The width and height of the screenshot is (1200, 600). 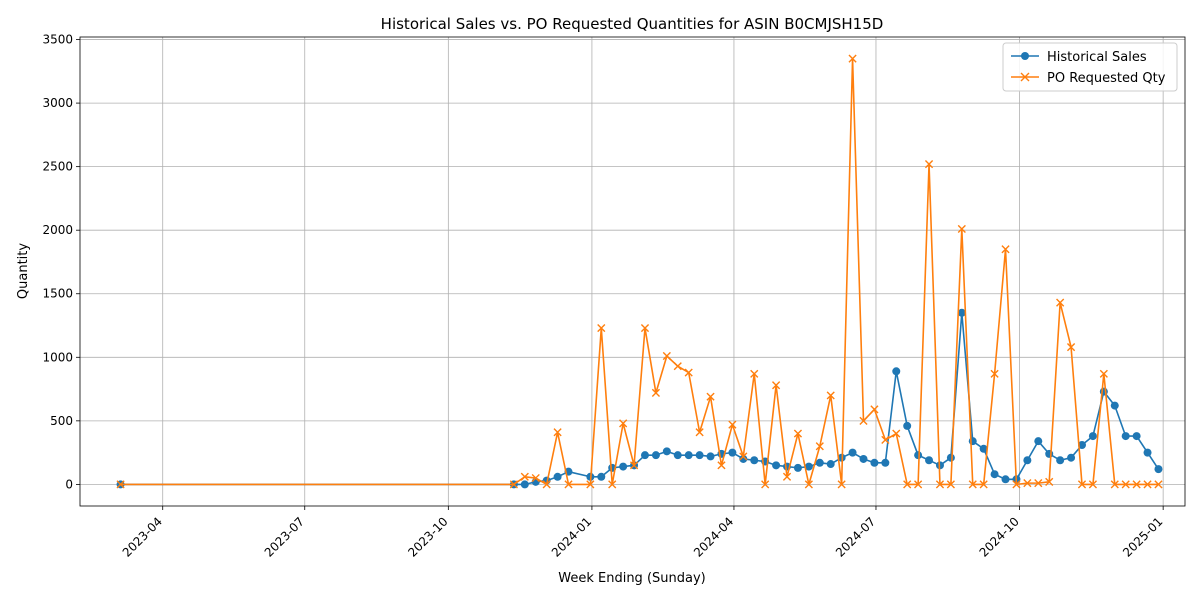 What do you see at coordinates (57, 230) in the screenshot?
I see `y-tick-label: 2000` at bounding box center [57, 230].